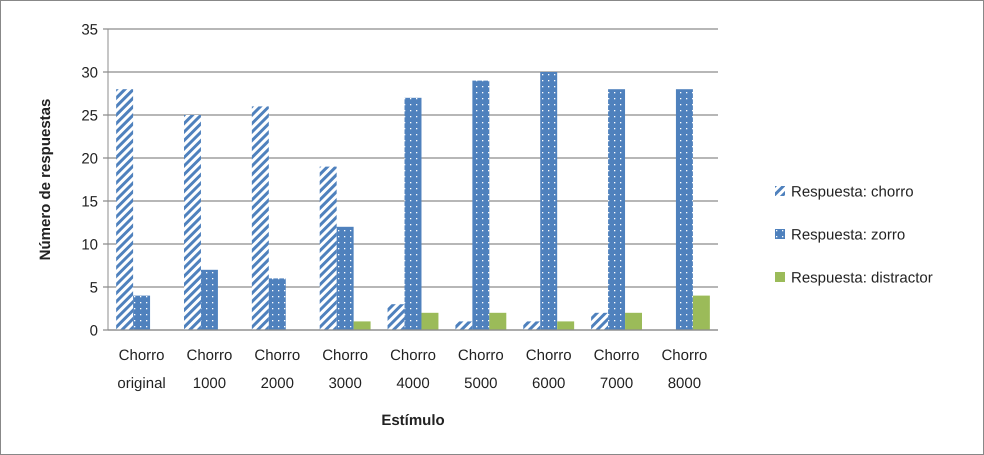 The image size is (984, 455). Describe the element at coordinates (481, 369) in the screenshot. I see `x-tick-label: Chorro 5000` at that location.